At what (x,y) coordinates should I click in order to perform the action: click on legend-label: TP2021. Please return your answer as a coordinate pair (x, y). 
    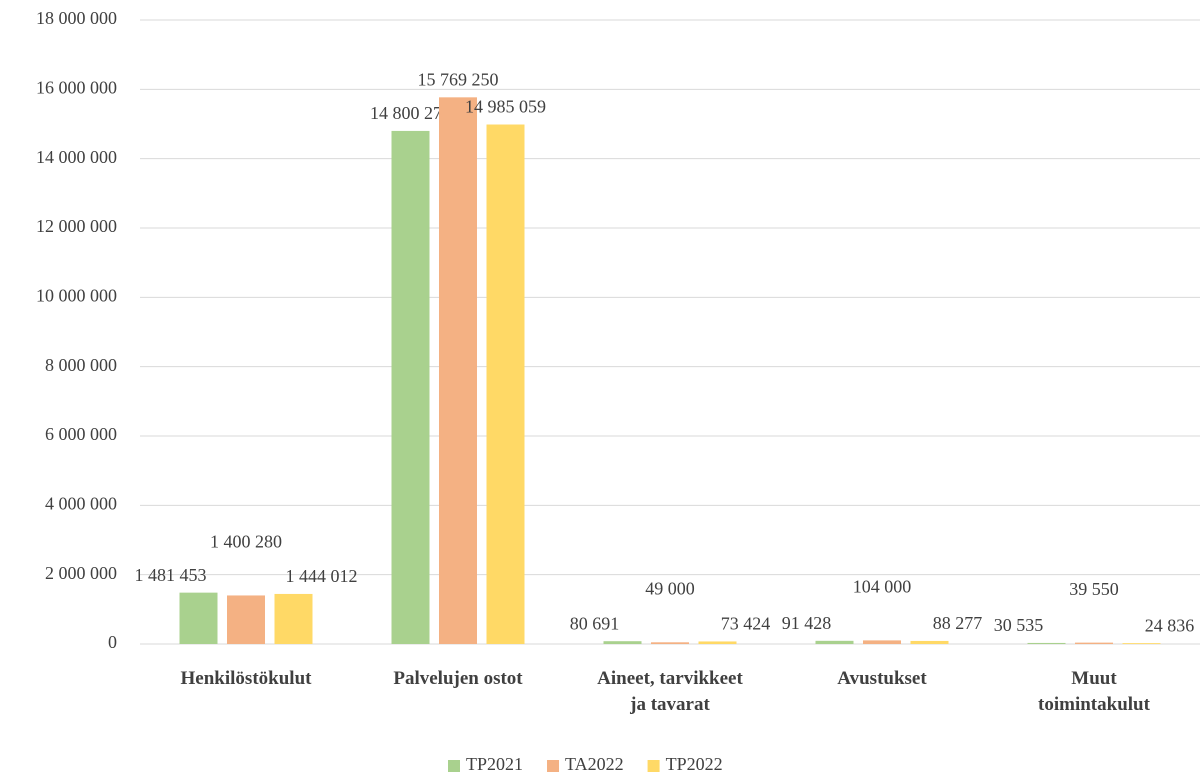
    Looking at the image, I should click on (494, 764).